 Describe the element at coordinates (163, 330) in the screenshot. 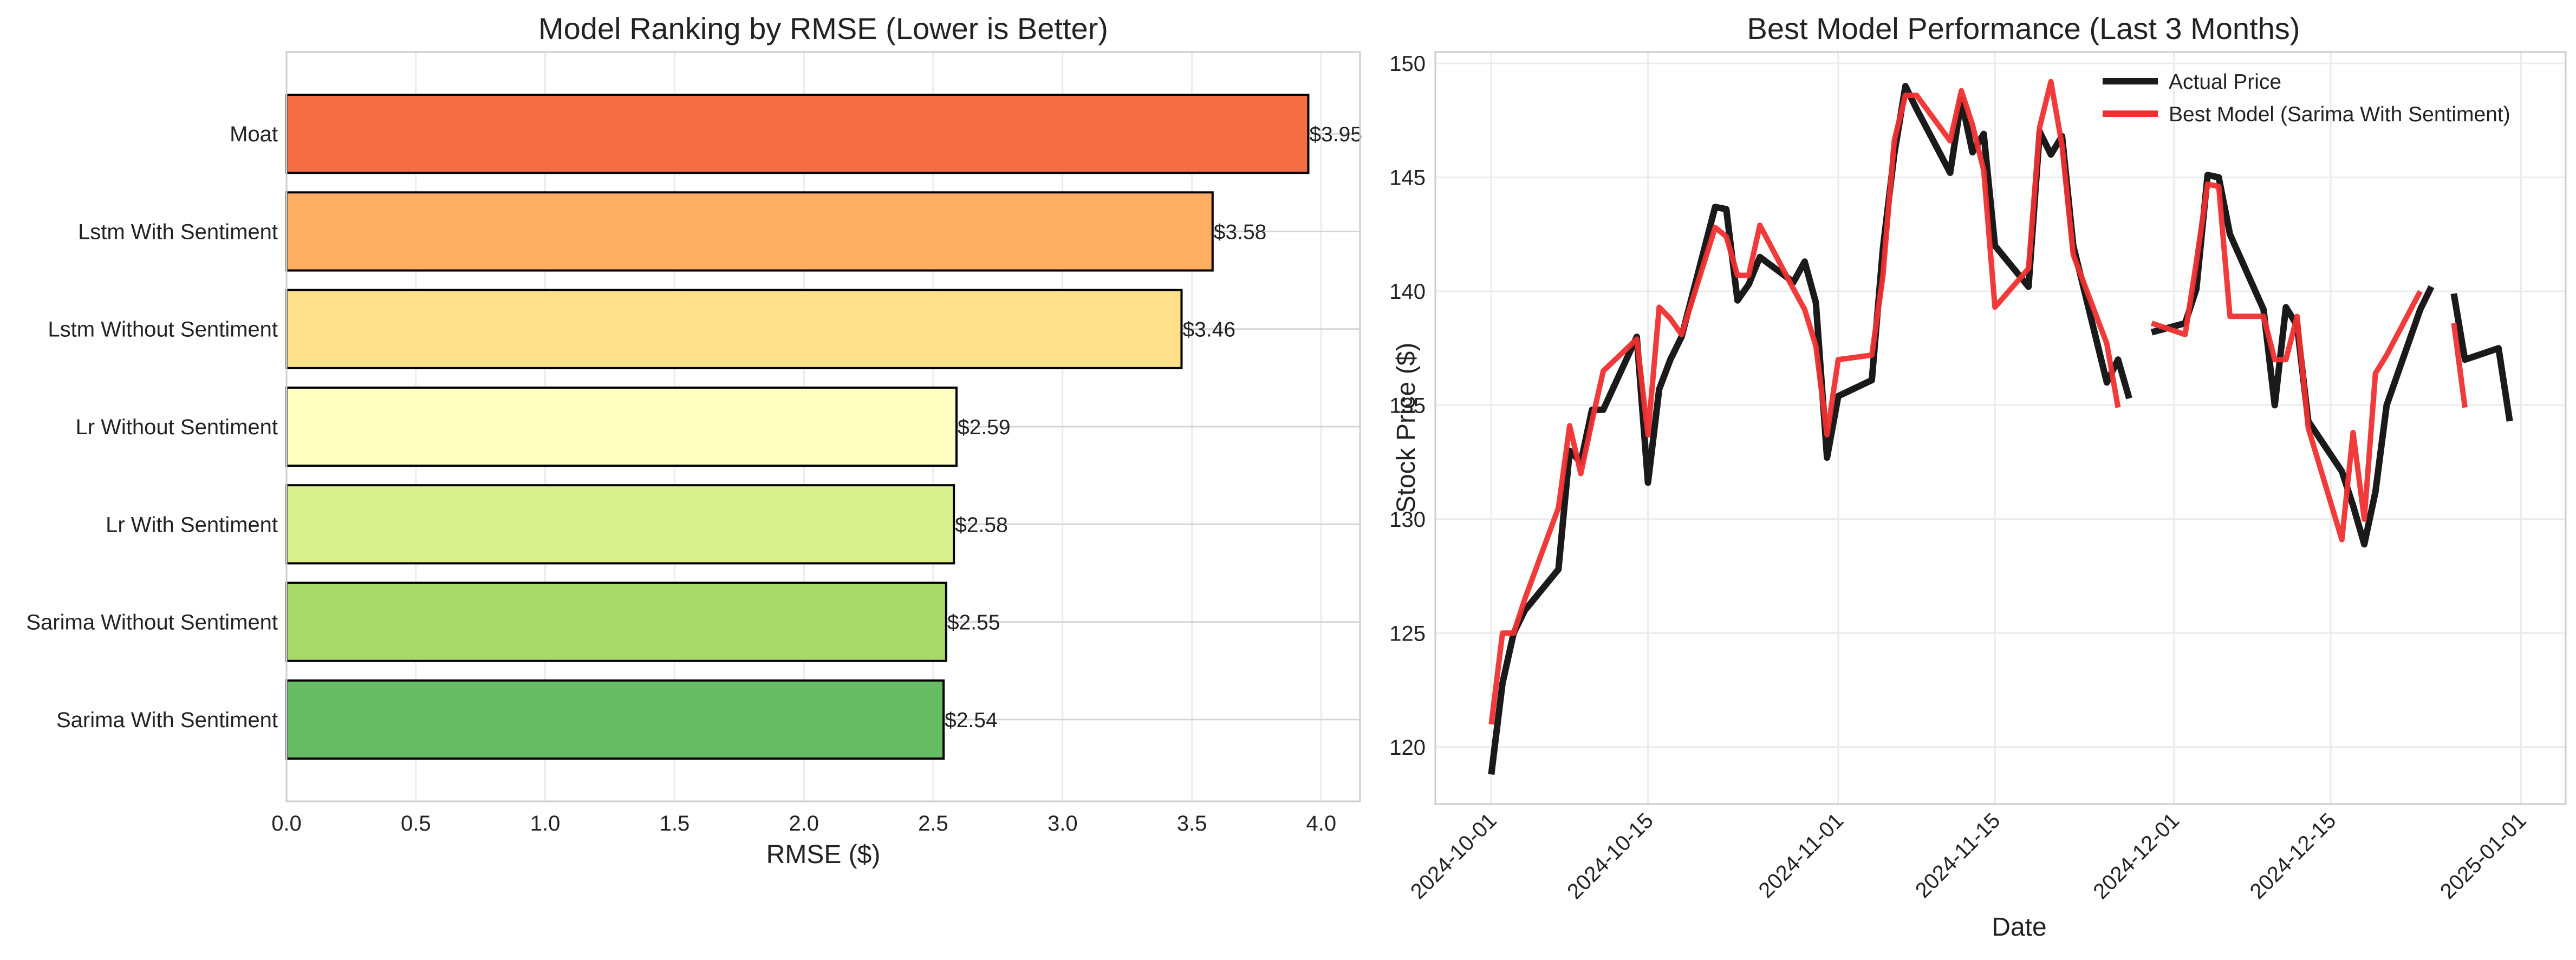

I see `bar-chart-category-label: Lstm Without Sentiment` at that location.